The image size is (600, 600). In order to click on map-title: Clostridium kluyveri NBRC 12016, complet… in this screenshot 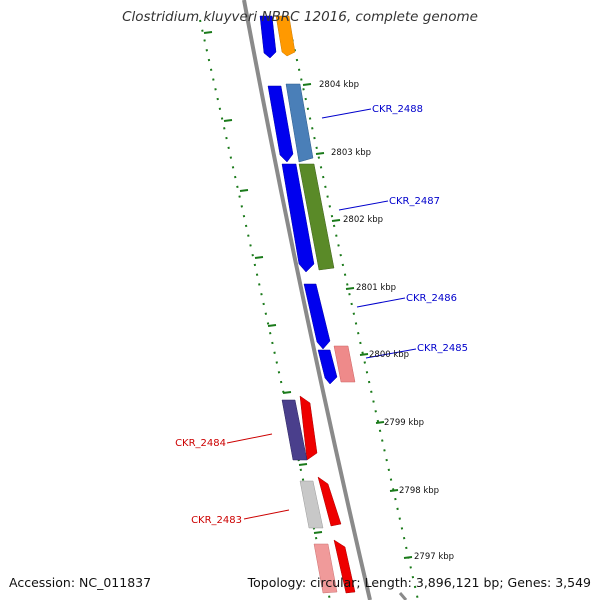, I will do `click(300, 17)`.